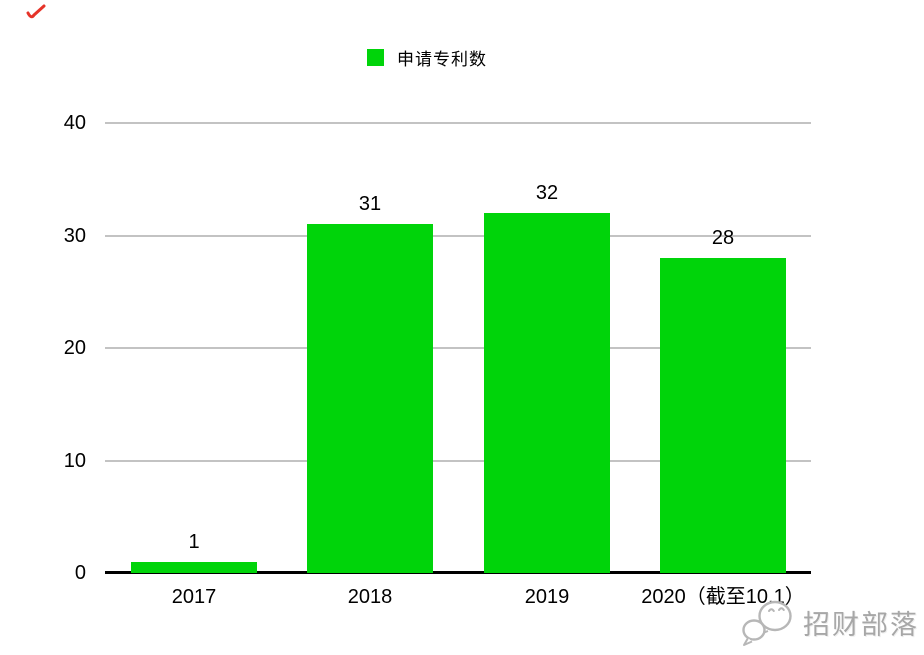  Describe the element at coordinates (458, 572) in the screenshot. I see `x-axis-line` at that location.